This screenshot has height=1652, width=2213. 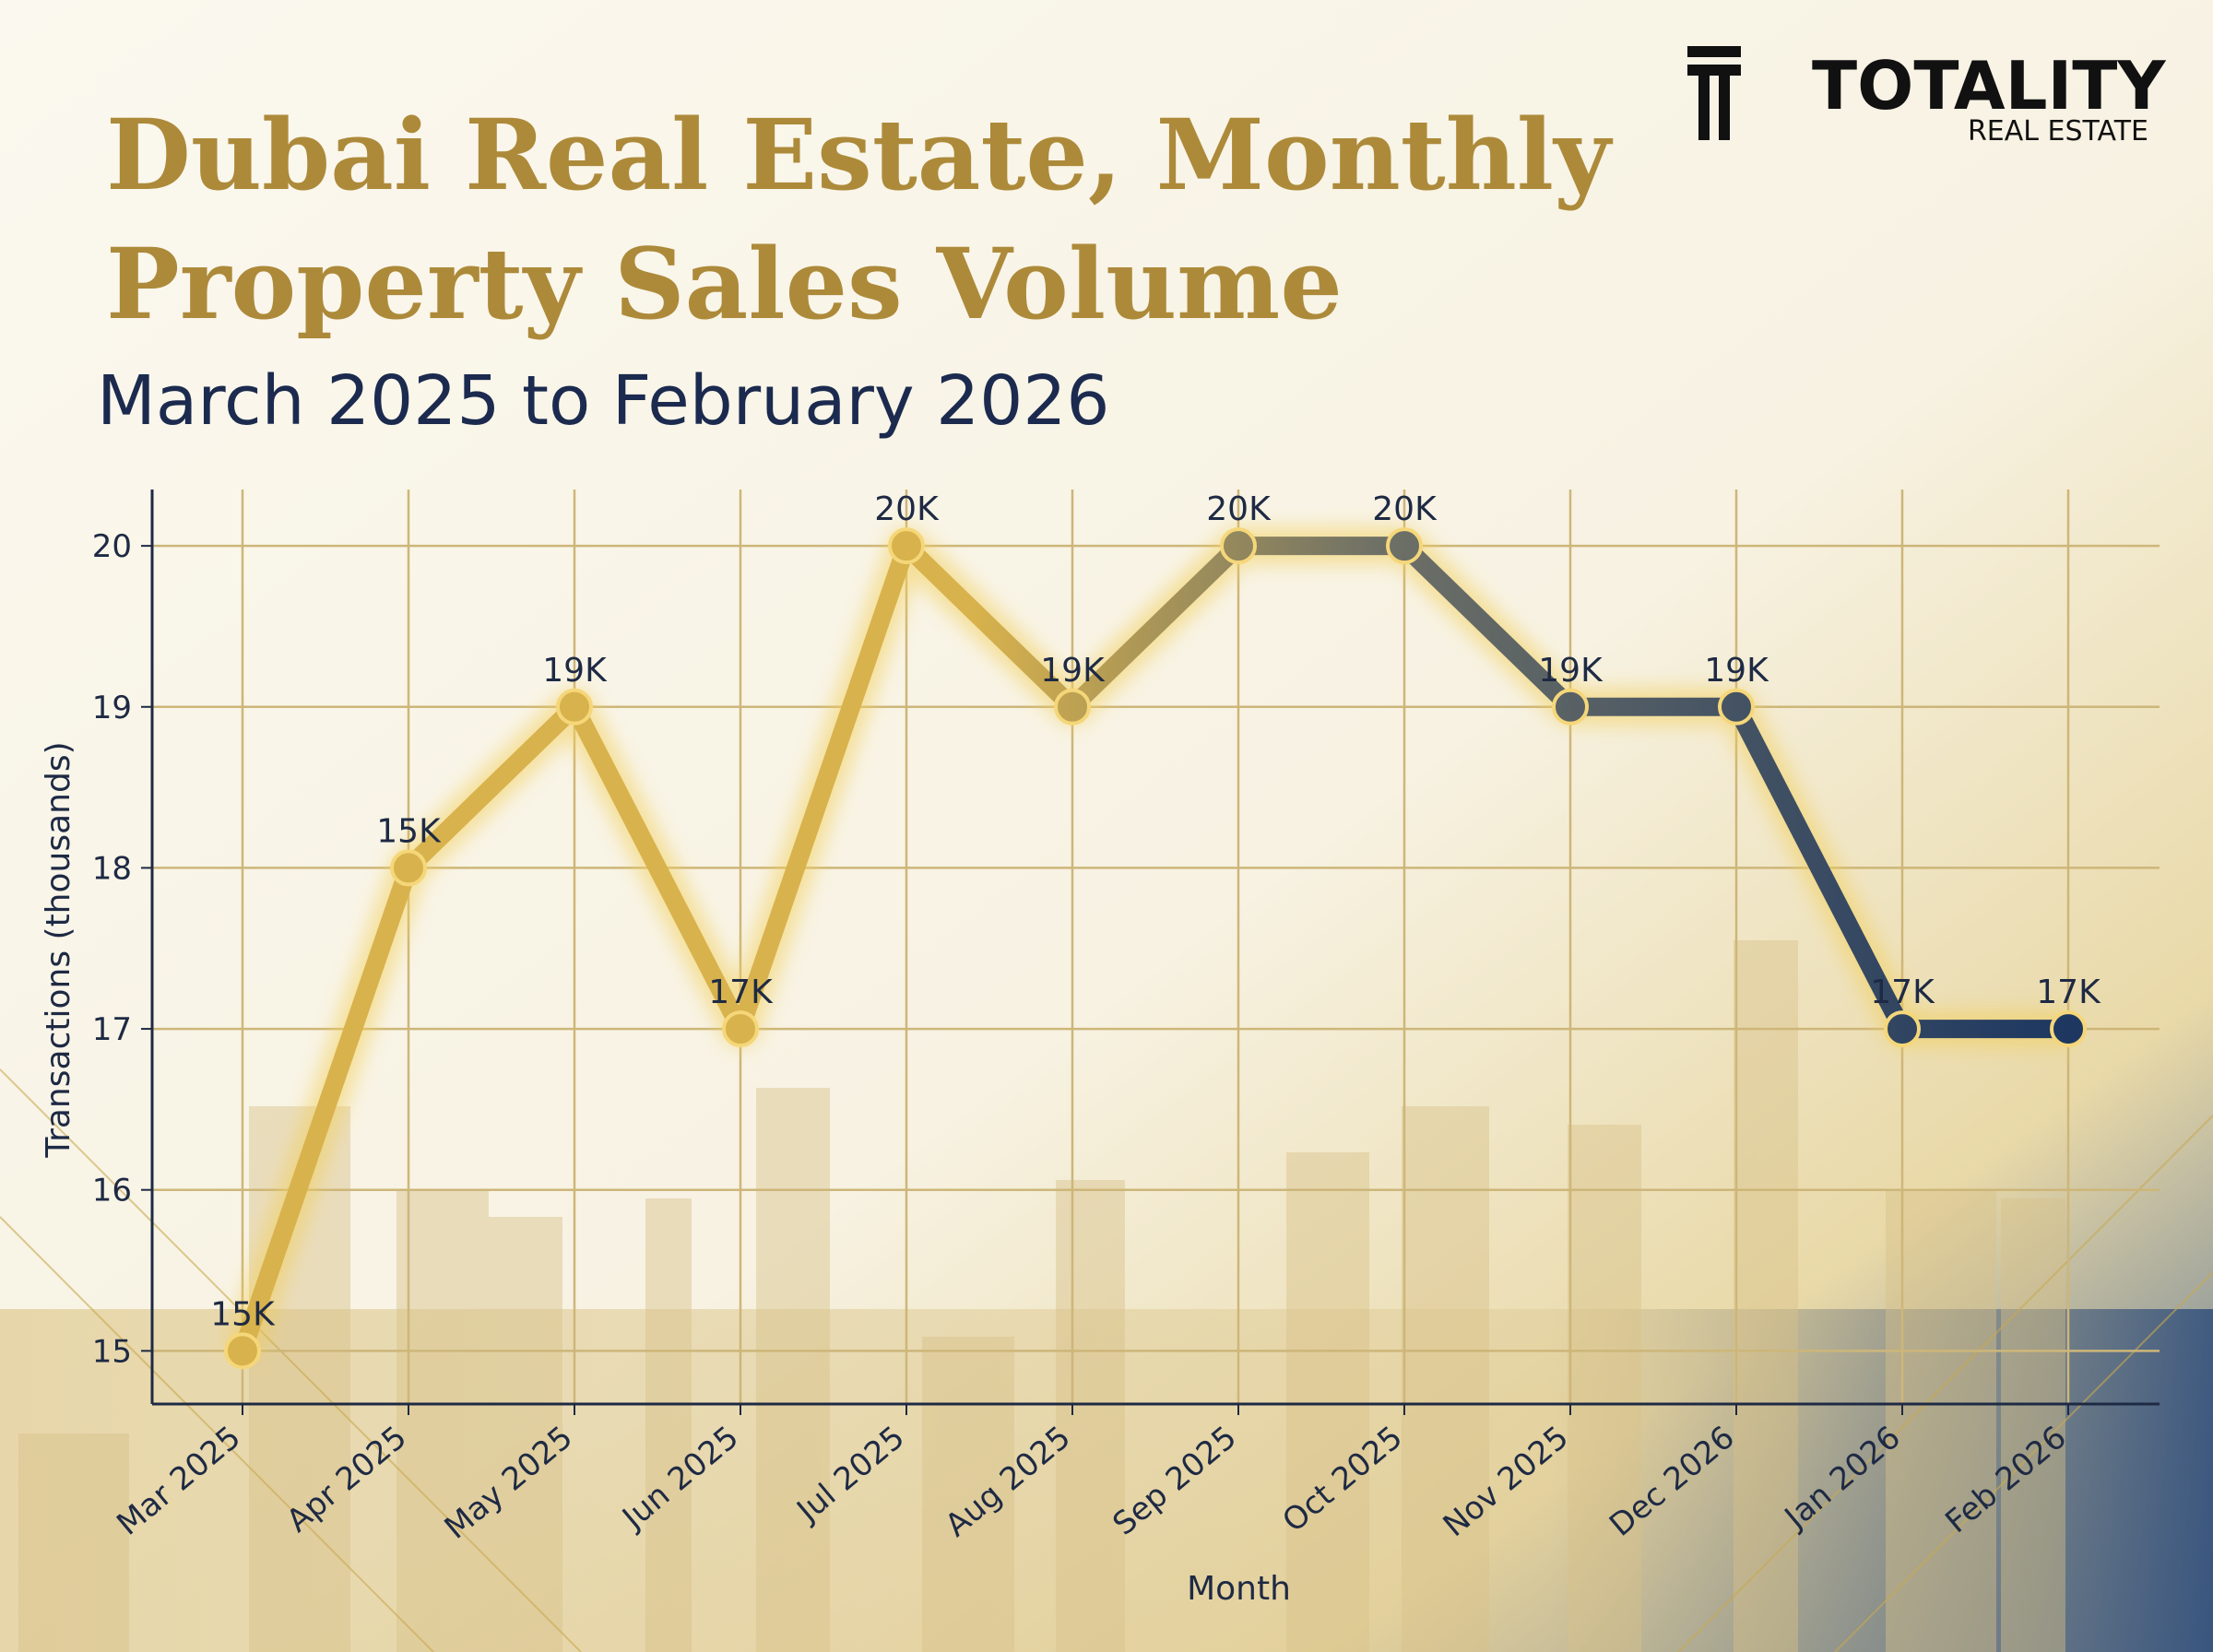 What do you see at coordinates (860, 154) in the screenshot?
I see `chart-title: Dubai Real Estate, Monthly` at bounding box center [860, 154].